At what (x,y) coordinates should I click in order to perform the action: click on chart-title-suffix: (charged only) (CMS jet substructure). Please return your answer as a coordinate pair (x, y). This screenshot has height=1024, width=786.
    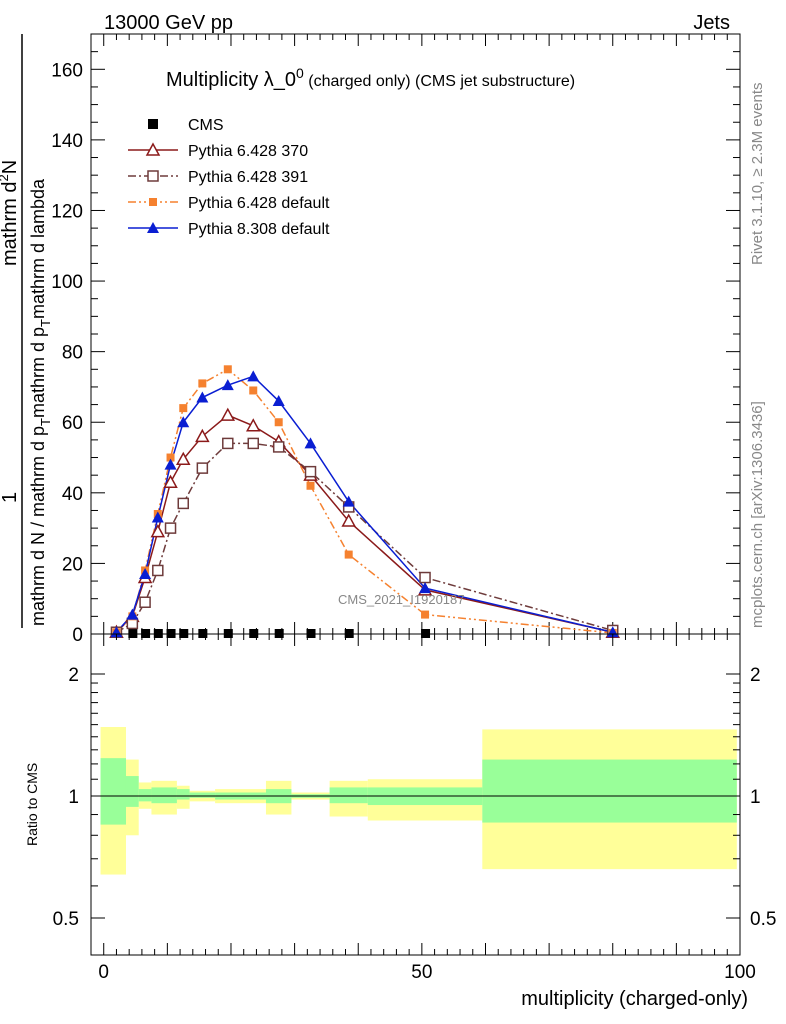
    Looking at the image, I should click on (441, 81).